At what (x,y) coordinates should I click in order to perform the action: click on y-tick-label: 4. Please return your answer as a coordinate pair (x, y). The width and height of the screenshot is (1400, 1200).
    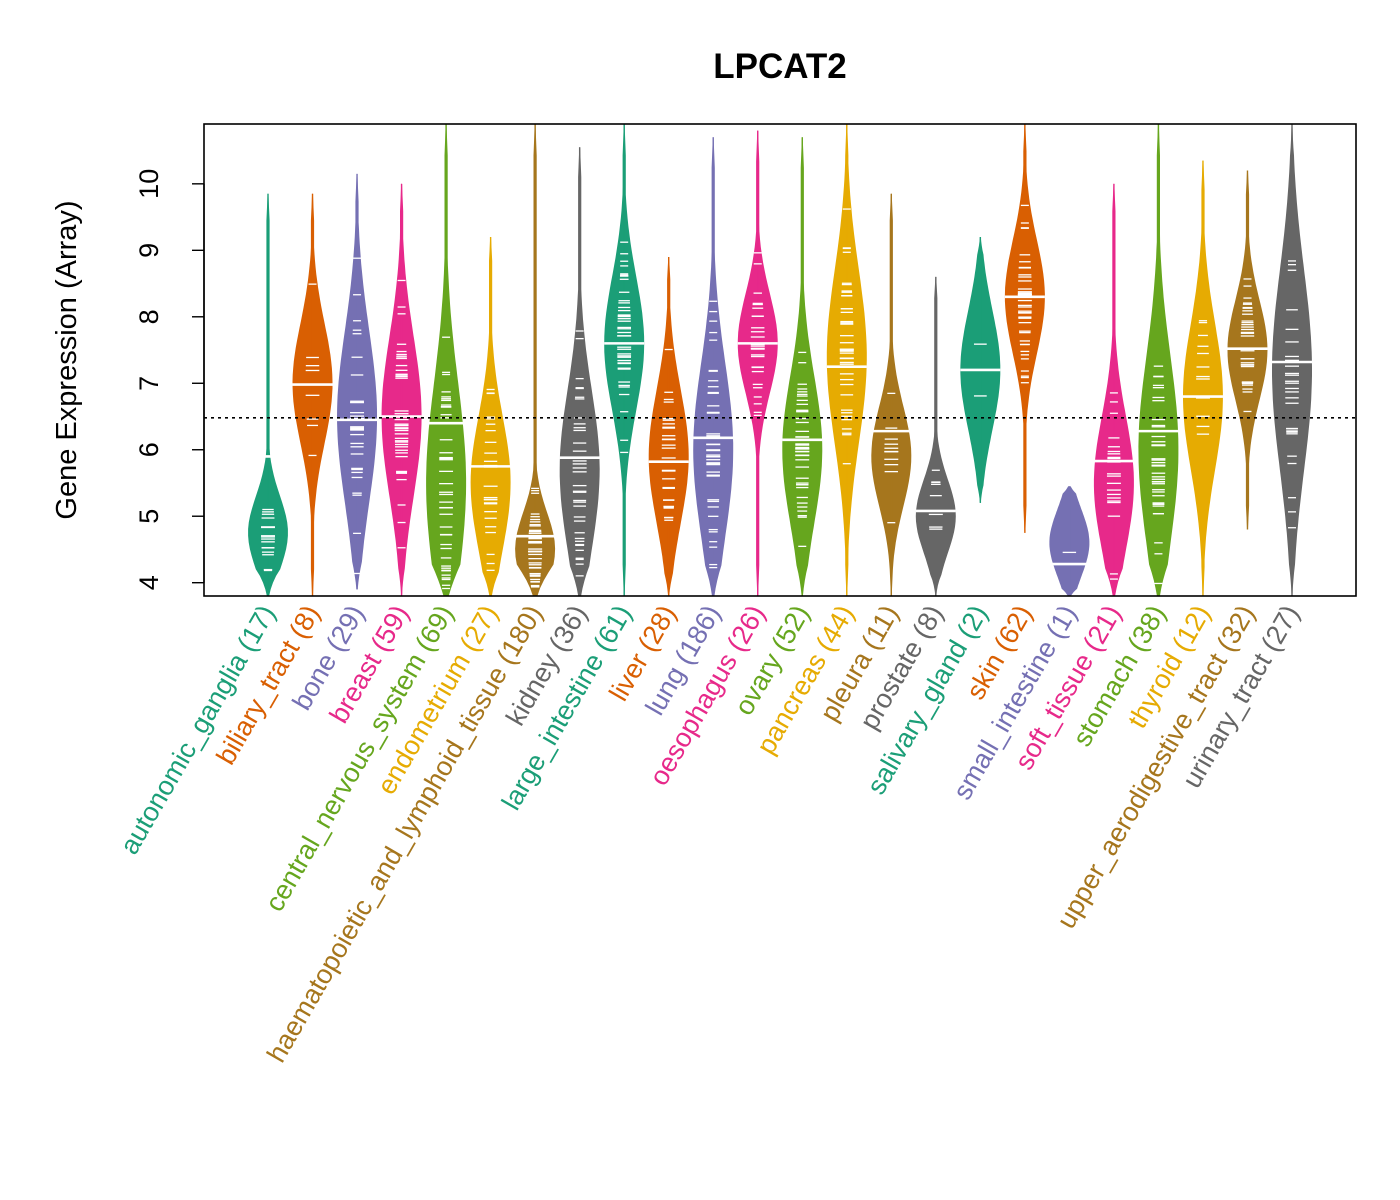
    Looking at the image, I should click on (149, 582).